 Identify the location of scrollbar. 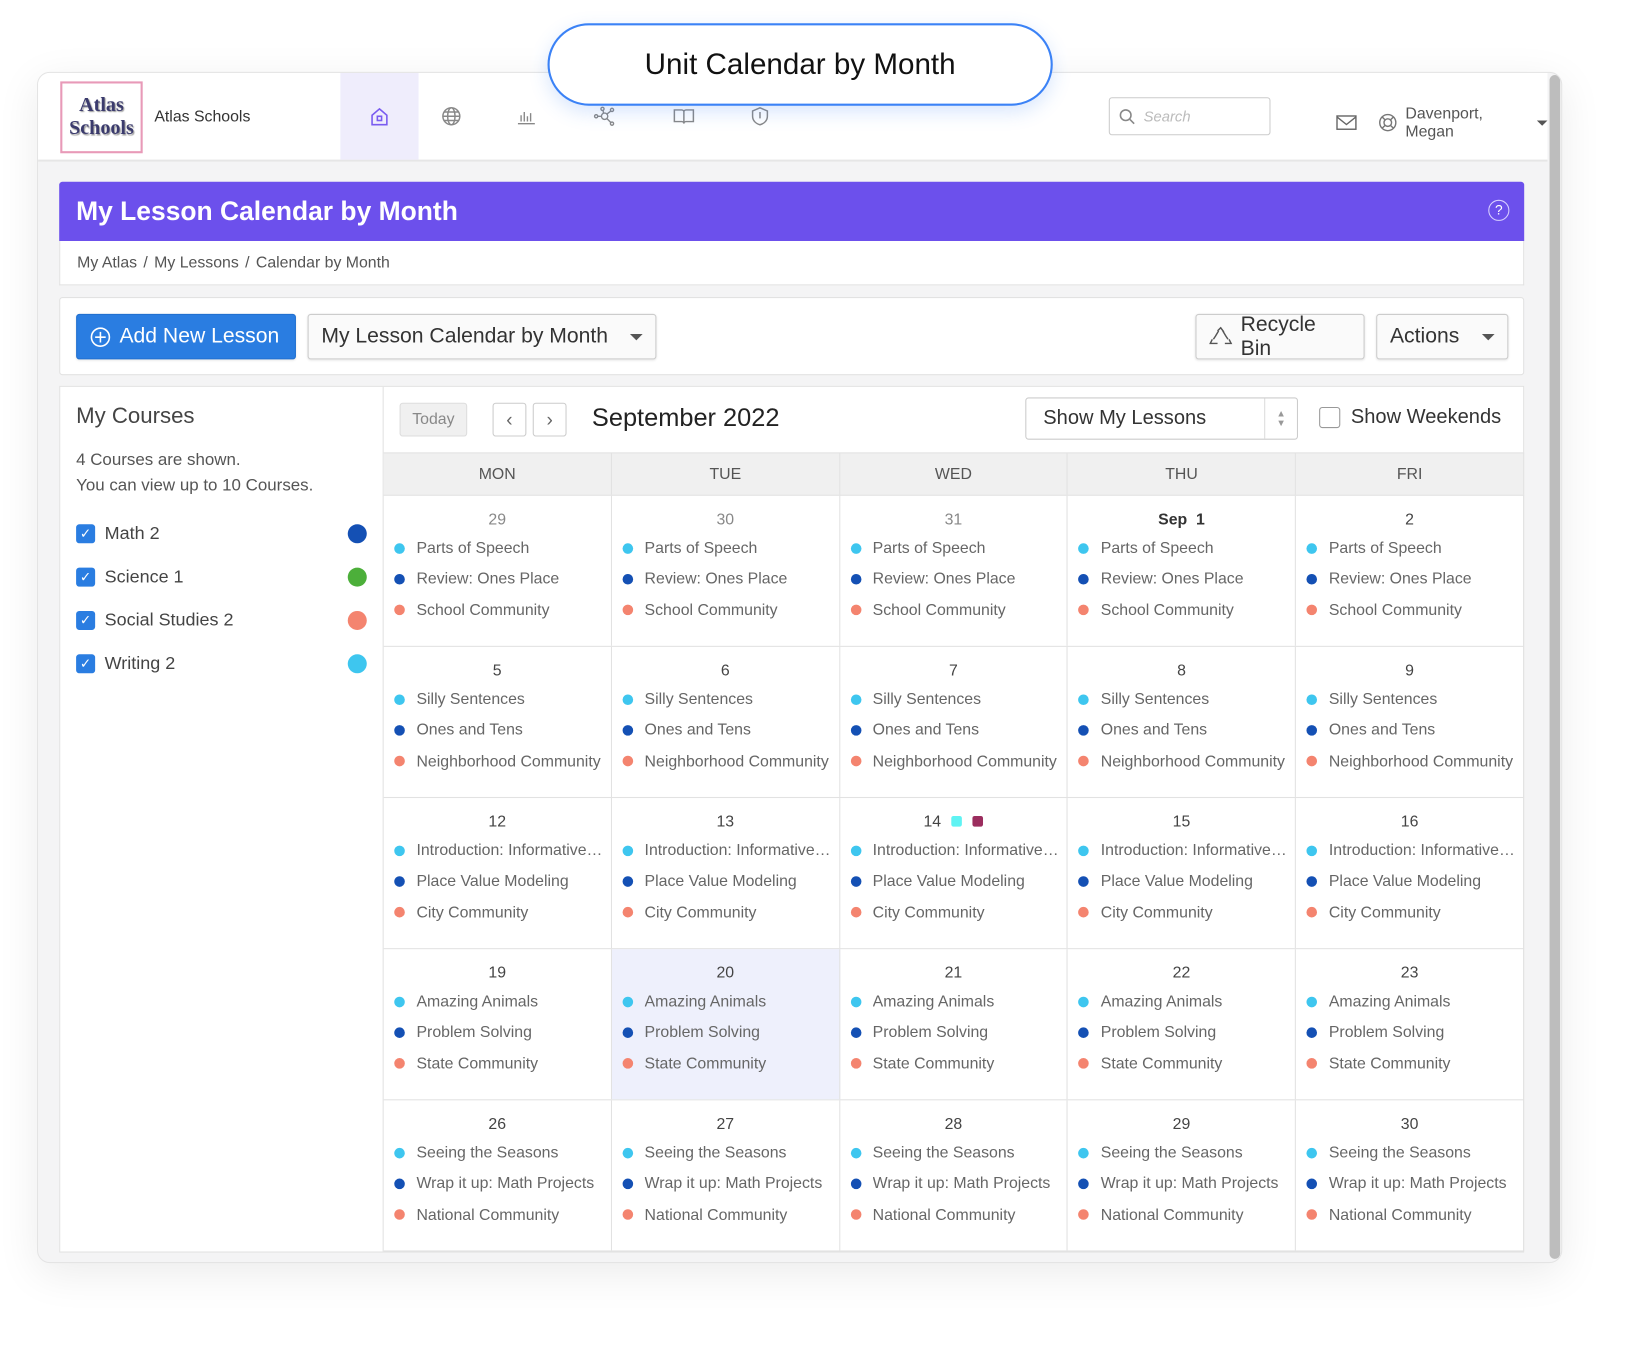
(1555, 667).